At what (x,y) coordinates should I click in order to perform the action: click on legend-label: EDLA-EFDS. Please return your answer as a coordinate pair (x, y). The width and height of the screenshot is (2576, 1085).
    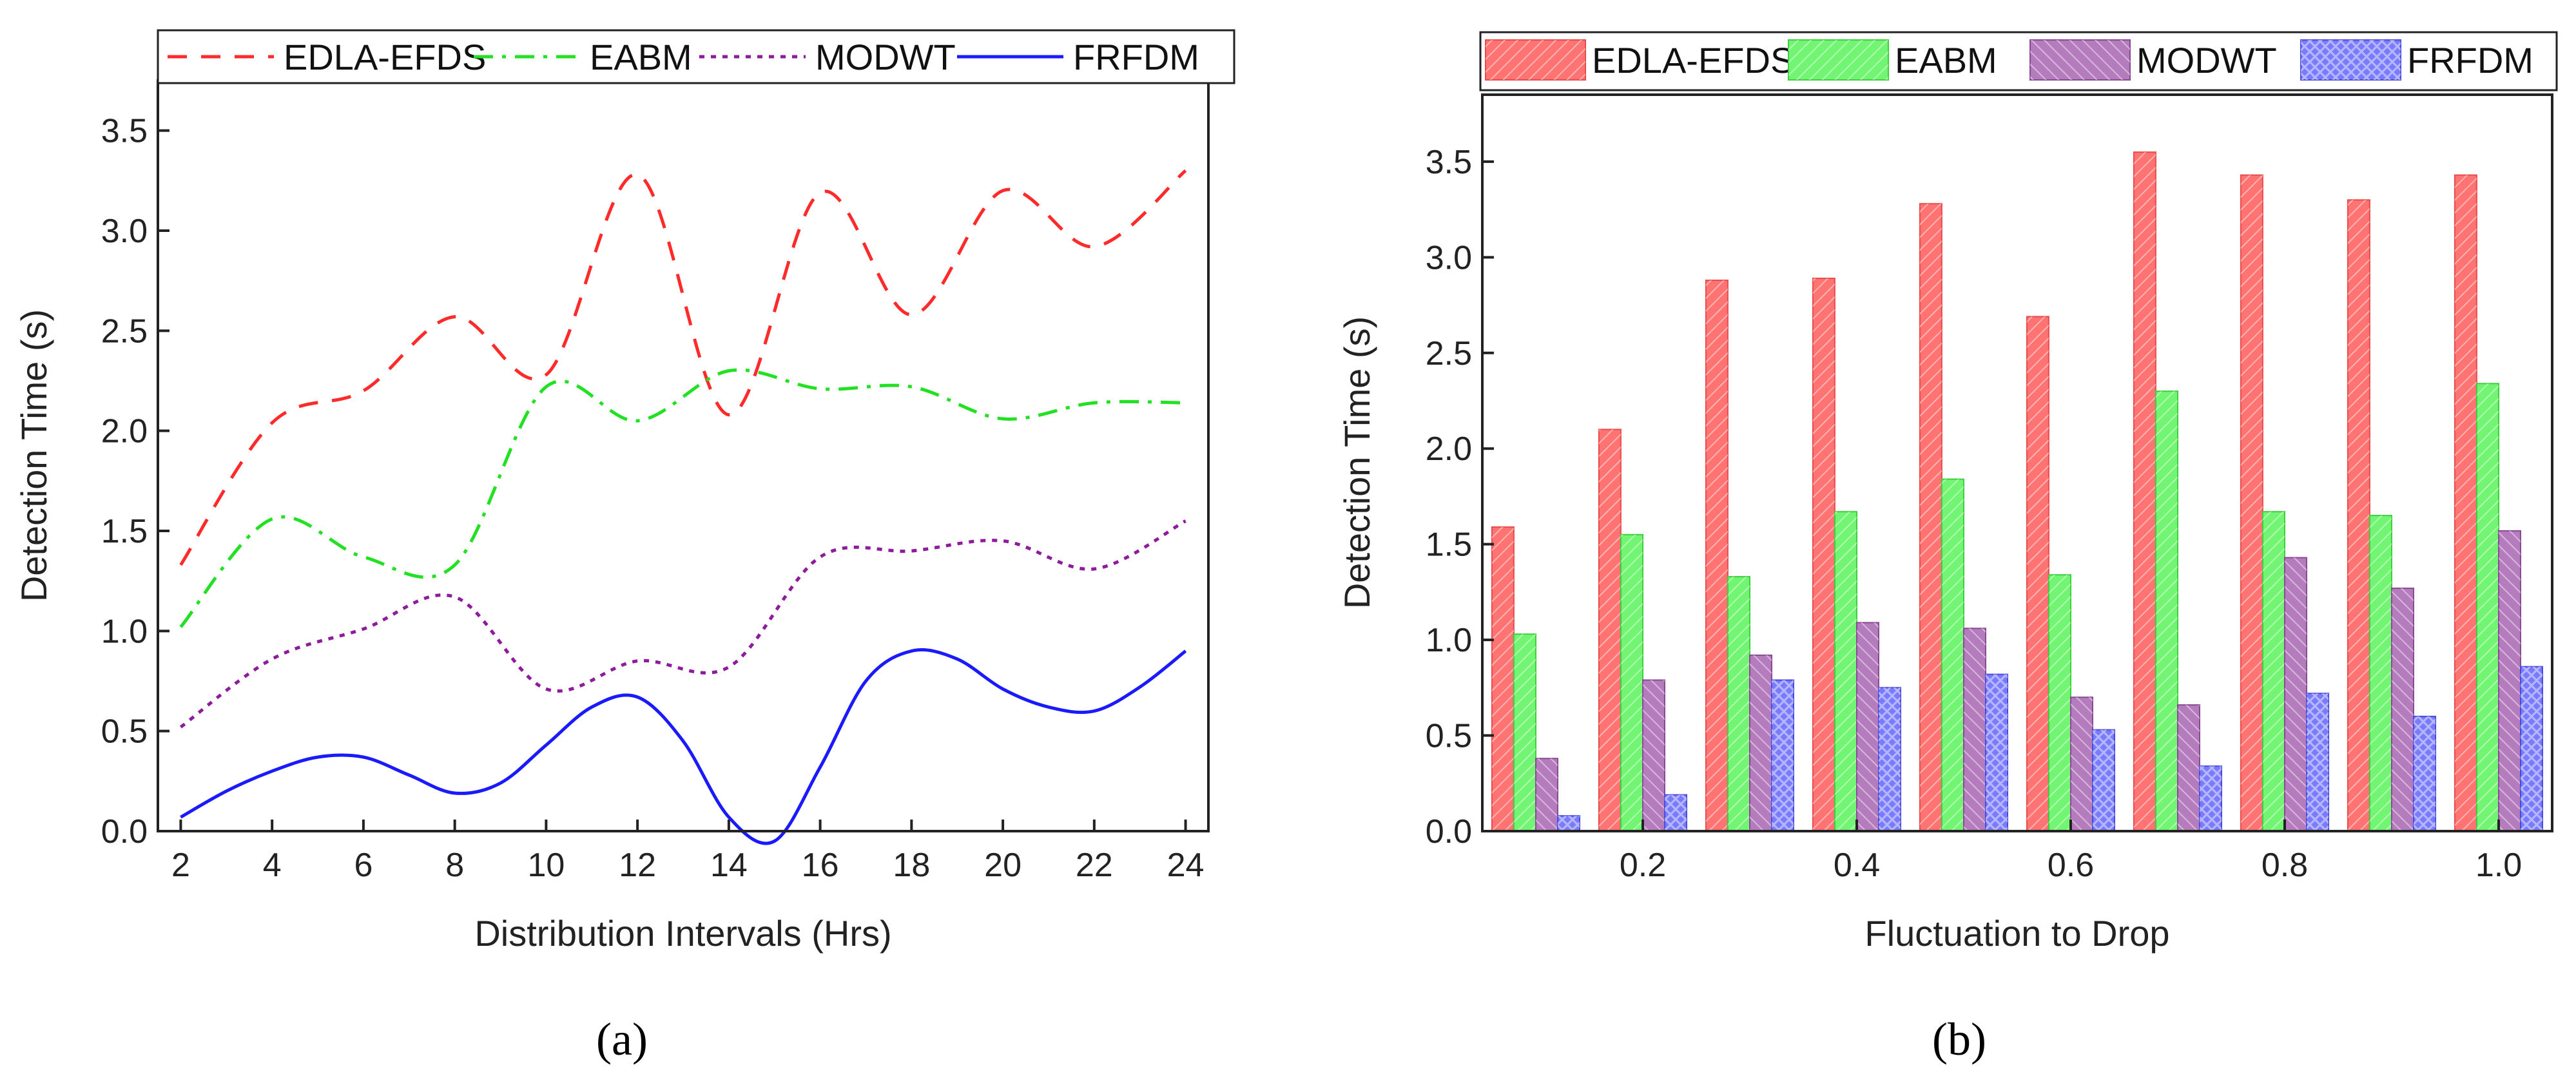
    Looking at the image, I should click on (1693, 60).